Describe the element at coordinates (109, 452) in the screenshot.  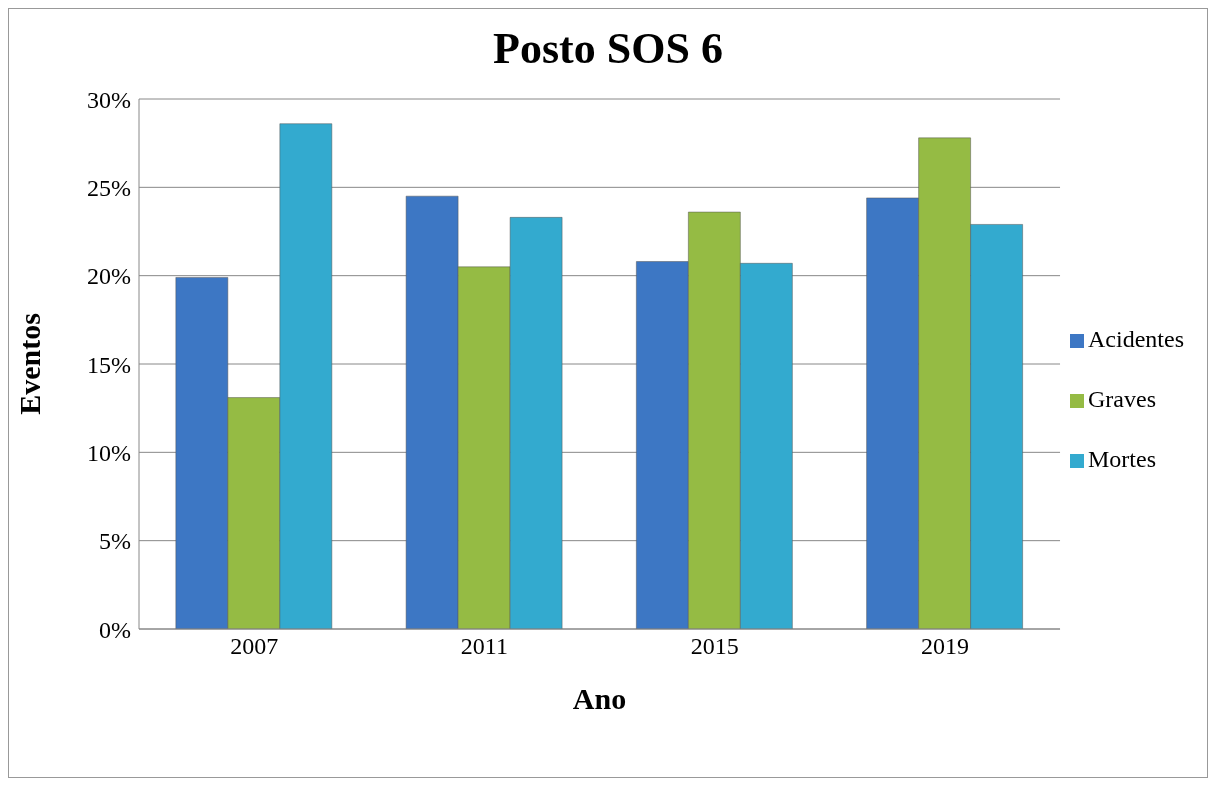
I see `y-tick-label: 10%` at that location.